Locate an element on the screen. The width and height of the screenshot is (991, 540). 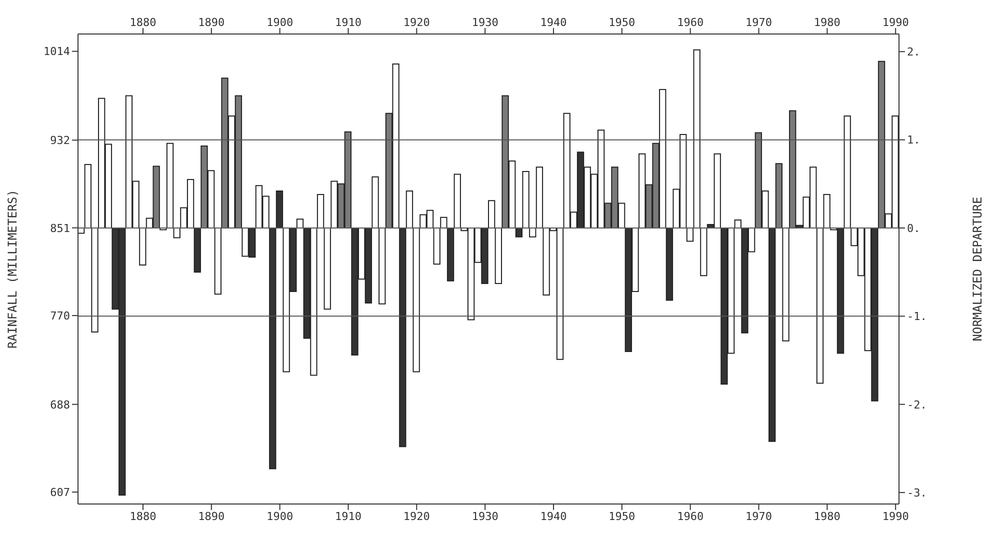
x2-tick-label: 1970 is located at coordinates (758, 516).